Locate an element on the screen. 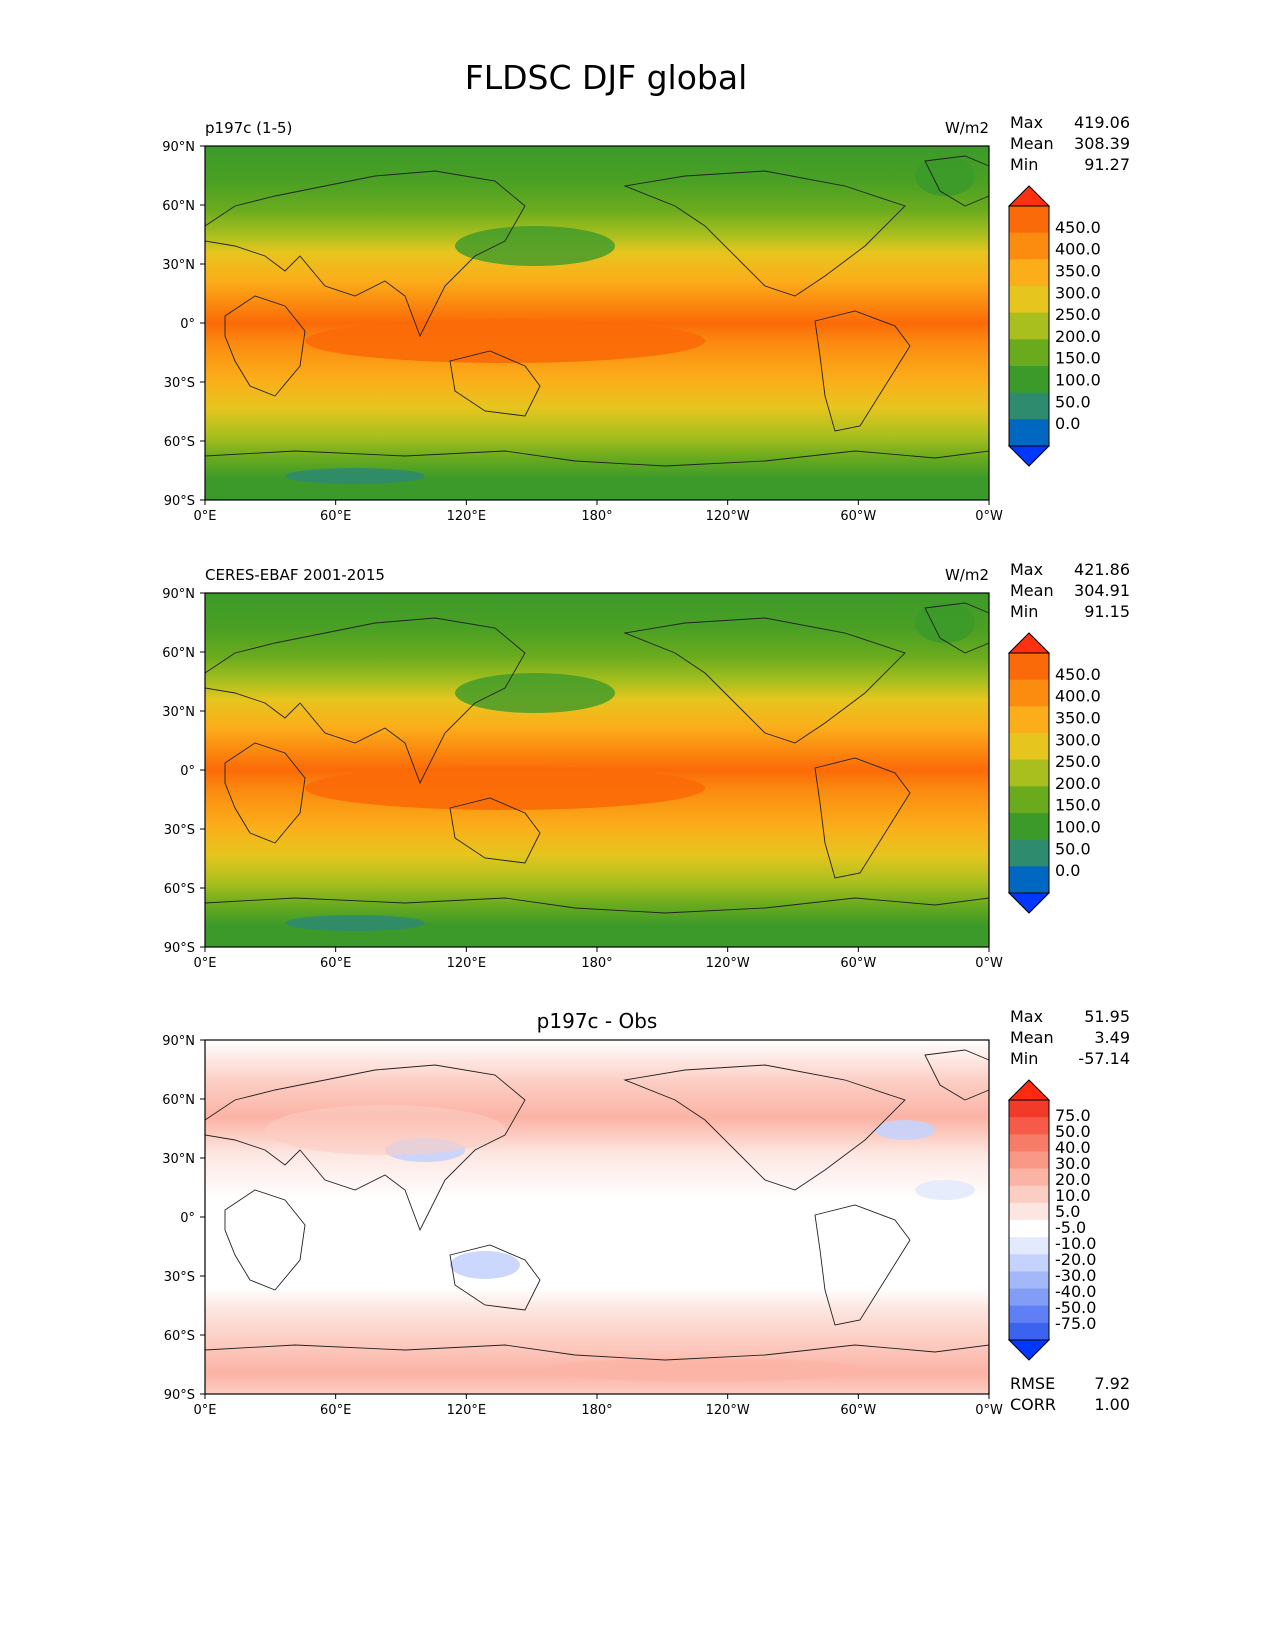  stat-value: 91.27 is located at coordinates (1107, 164).